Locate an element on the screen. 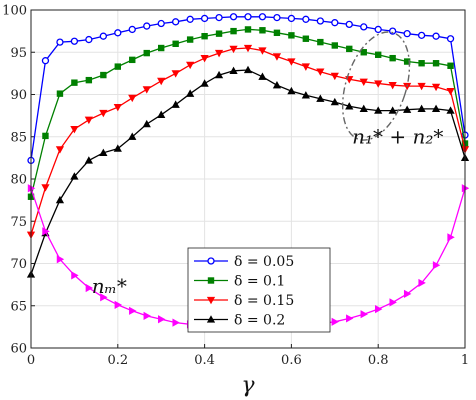 Image resolution: width=476 pixels, height=400 pixels. y-tick-label: 70 is located at coordinates (18, 264).